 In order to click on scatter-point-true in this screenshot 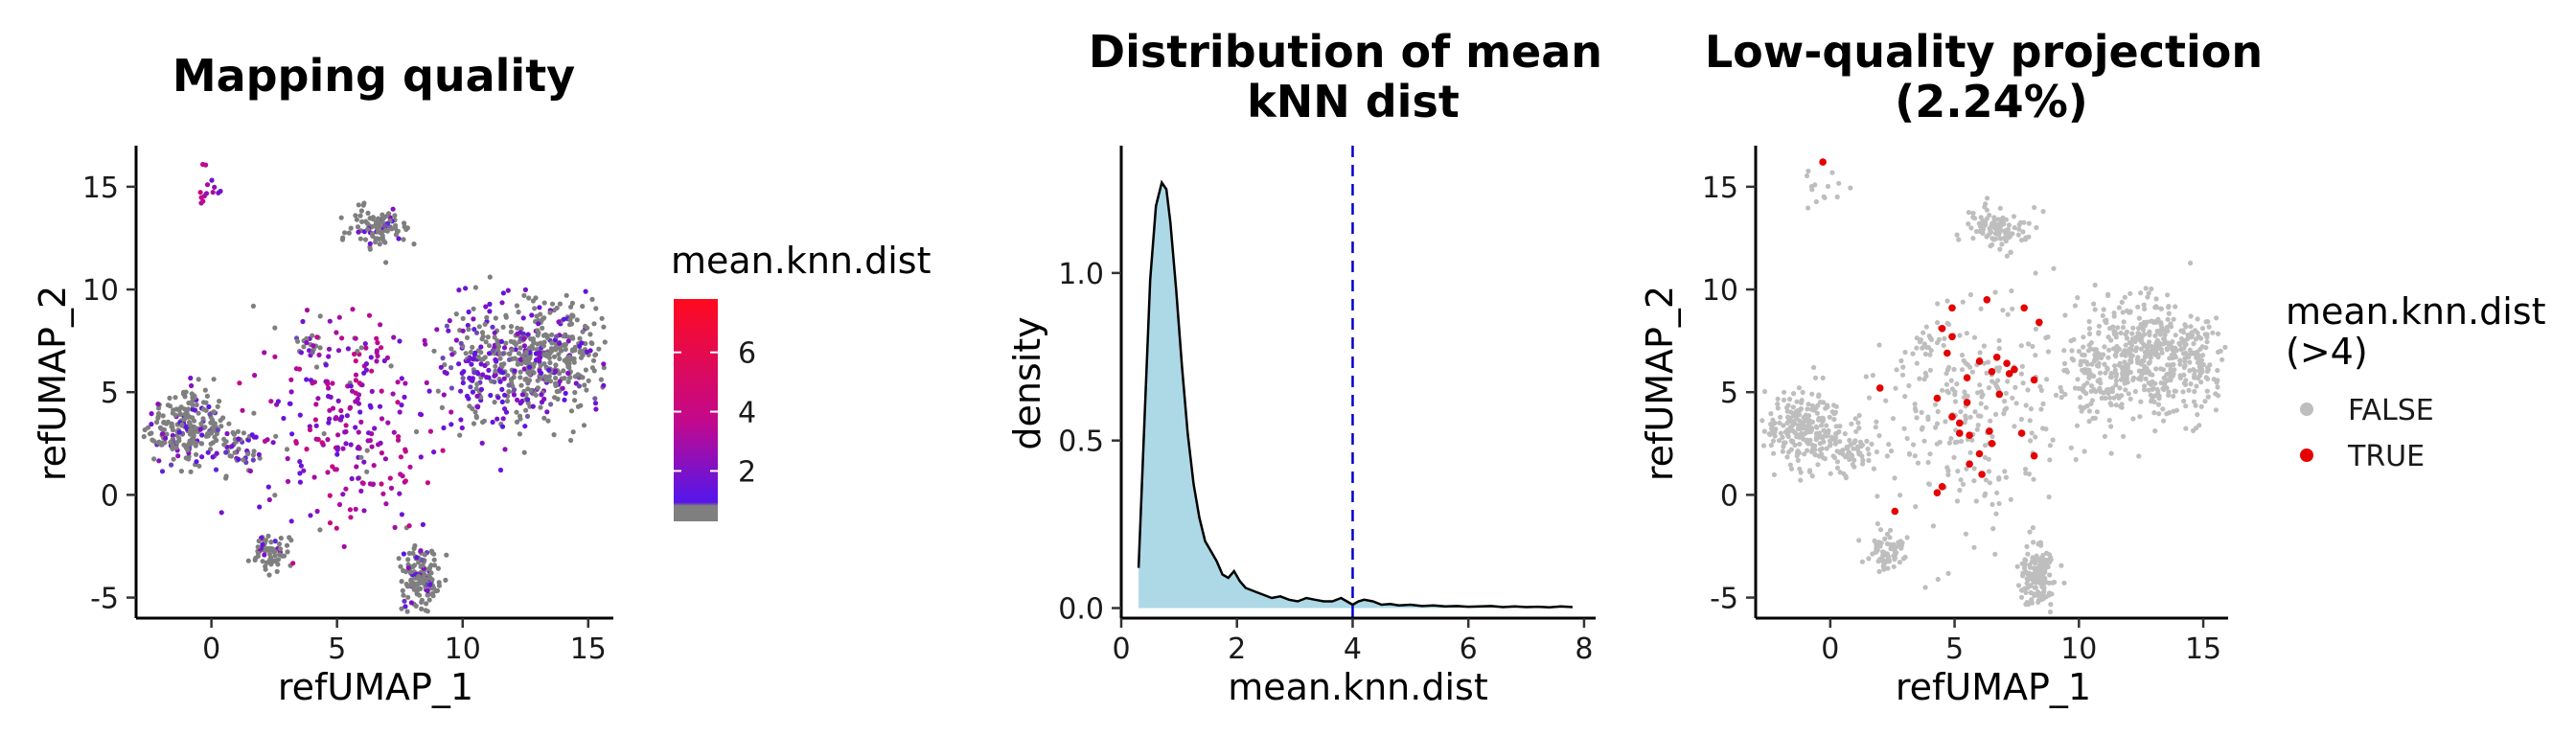, I will do `click(1960, 433)`.